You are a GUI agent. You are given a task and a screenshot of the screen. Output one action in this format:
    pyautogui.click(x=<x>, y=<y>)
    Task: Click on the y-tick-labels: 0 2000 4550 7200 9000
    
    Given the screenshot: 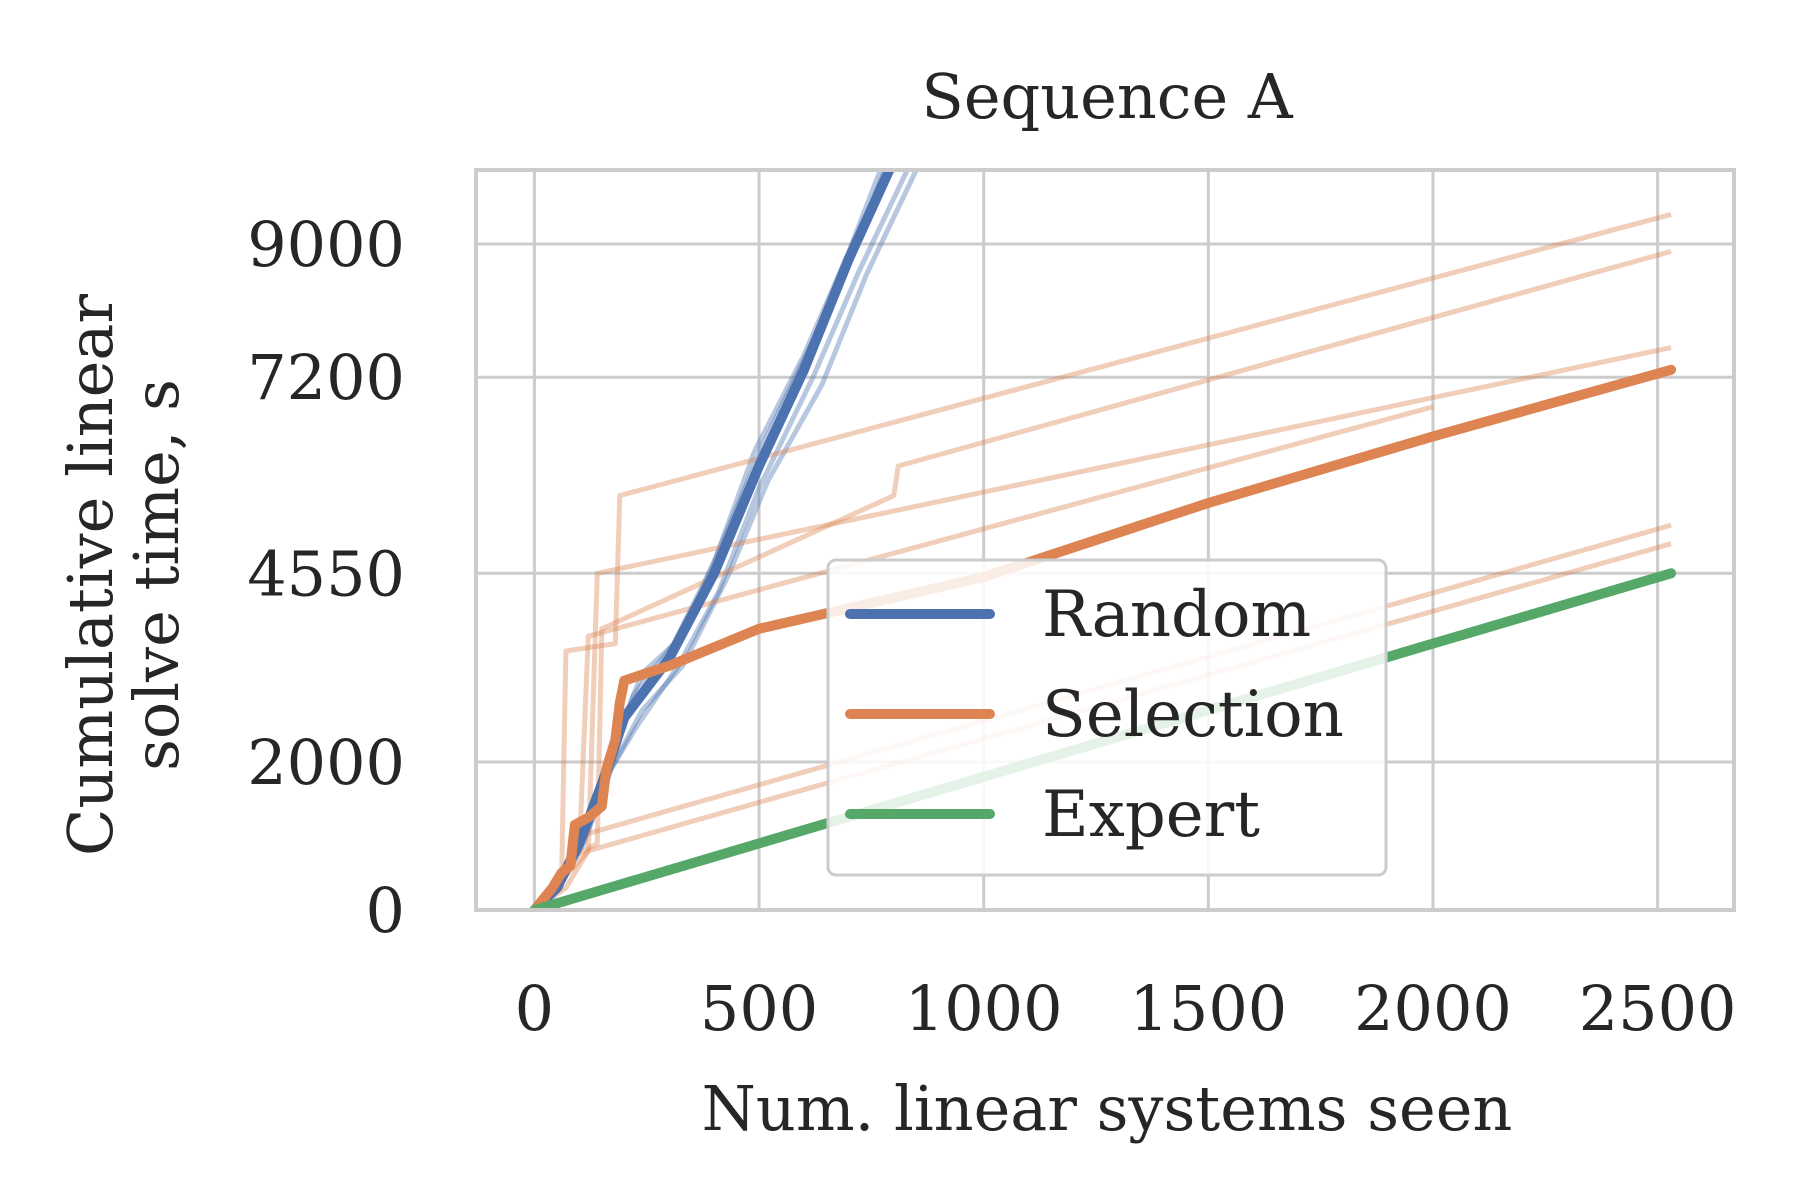 What is the action you would take?
    pyautogui.click(x=326, y=577)
    